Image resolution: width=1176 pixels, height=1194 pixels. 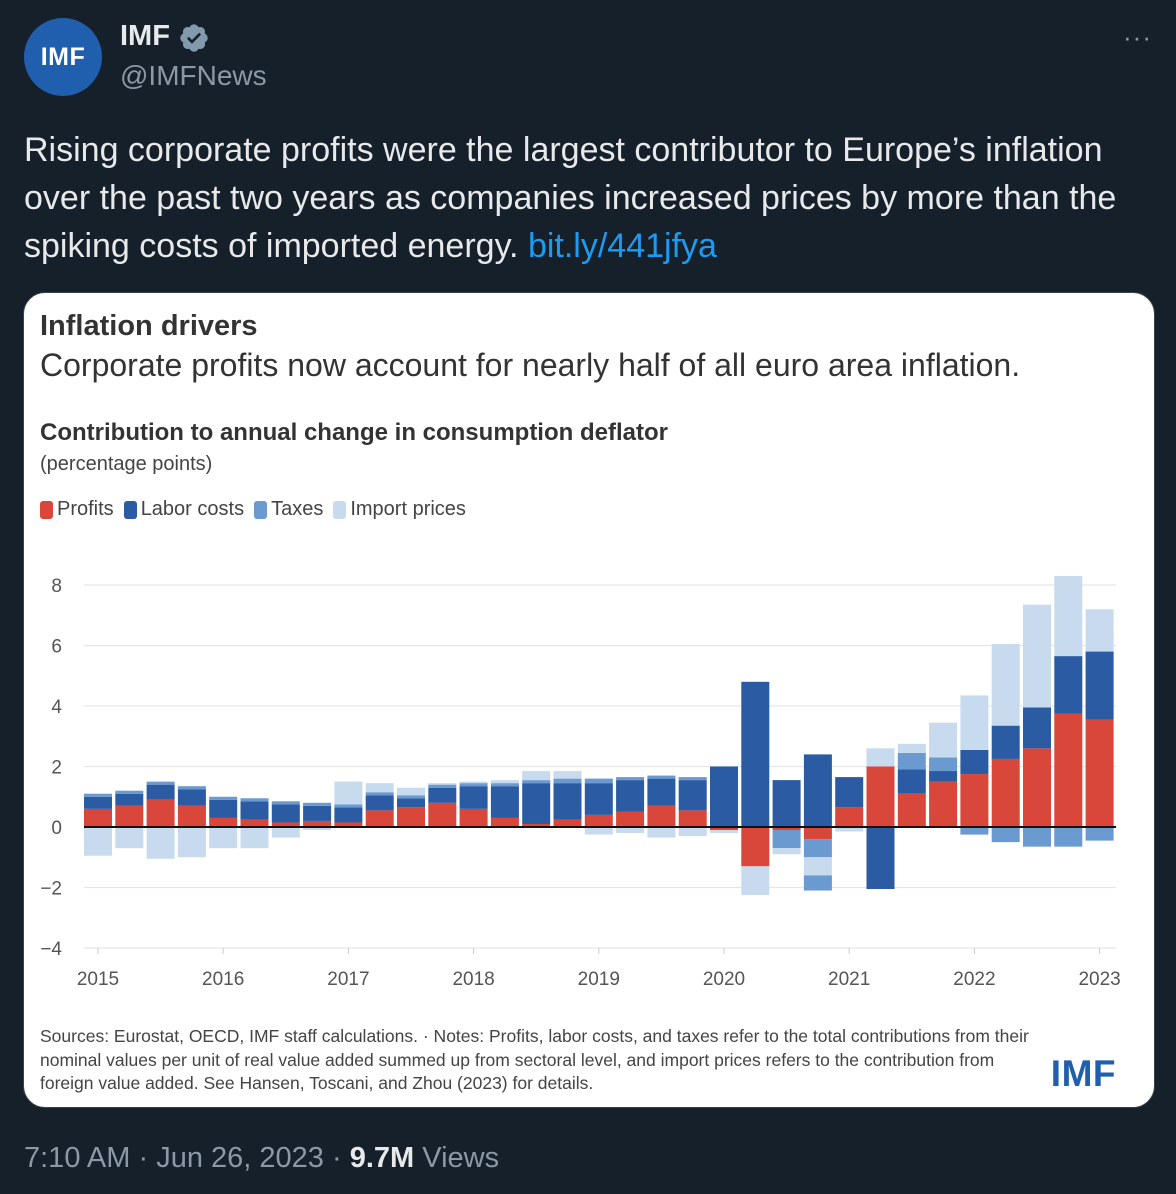 What do you see at coordinates (143, 1158) in the screenshot?
I see `meta-sep-1: ·` at bounding box center [143, 1158].